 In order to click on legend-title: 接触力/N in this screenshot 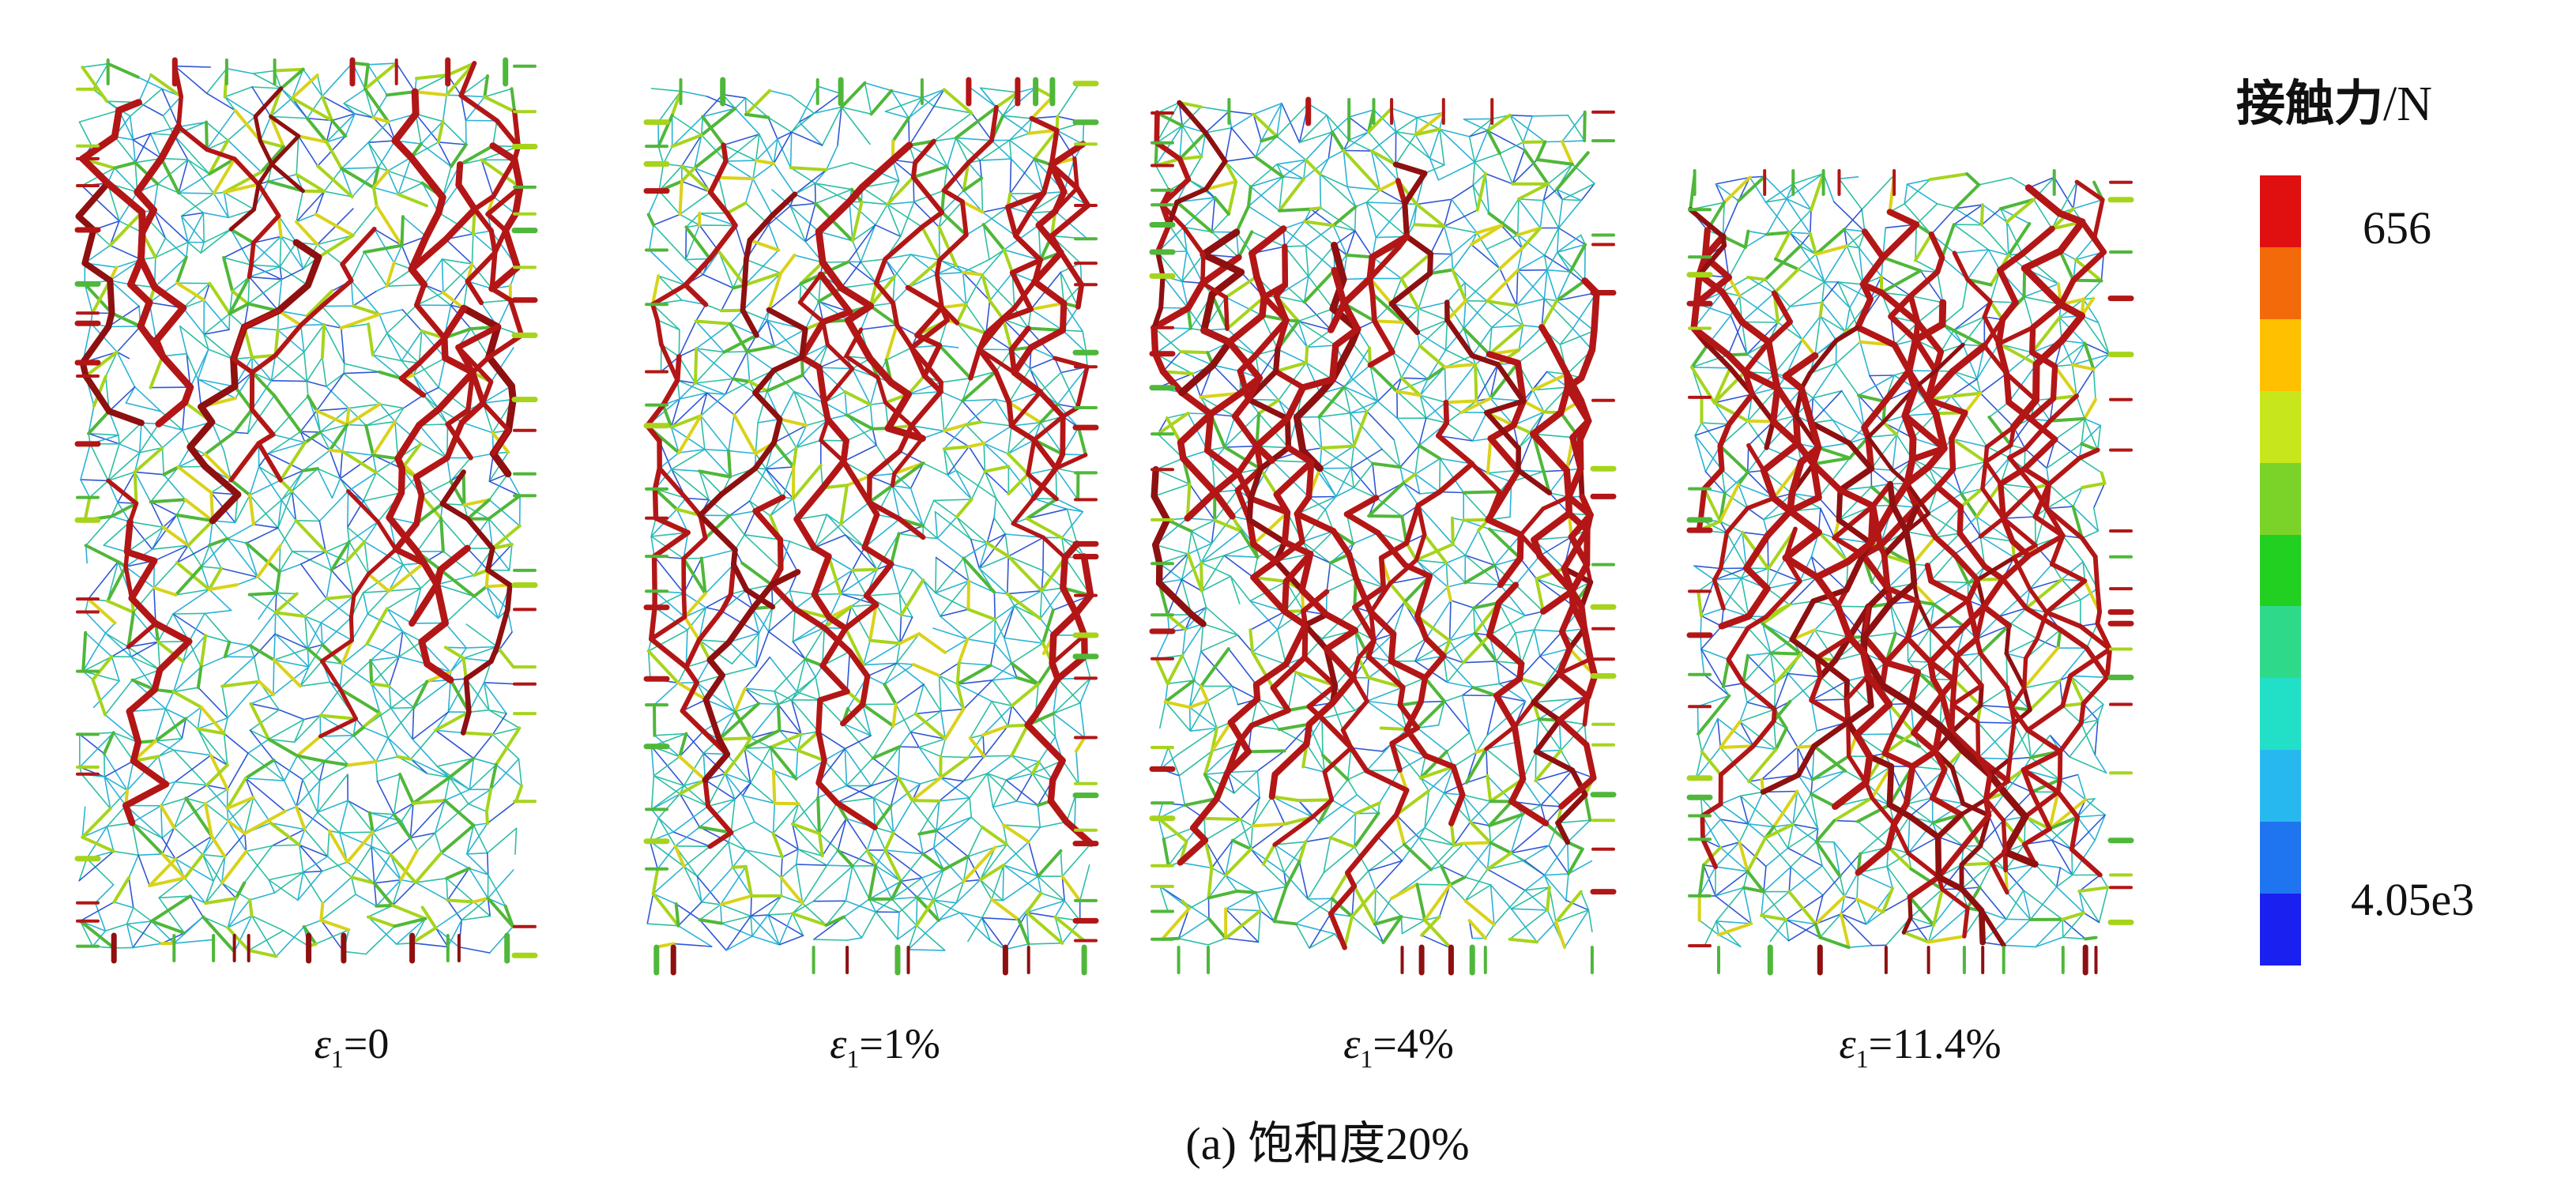, I will do `click(2402, 99)`.